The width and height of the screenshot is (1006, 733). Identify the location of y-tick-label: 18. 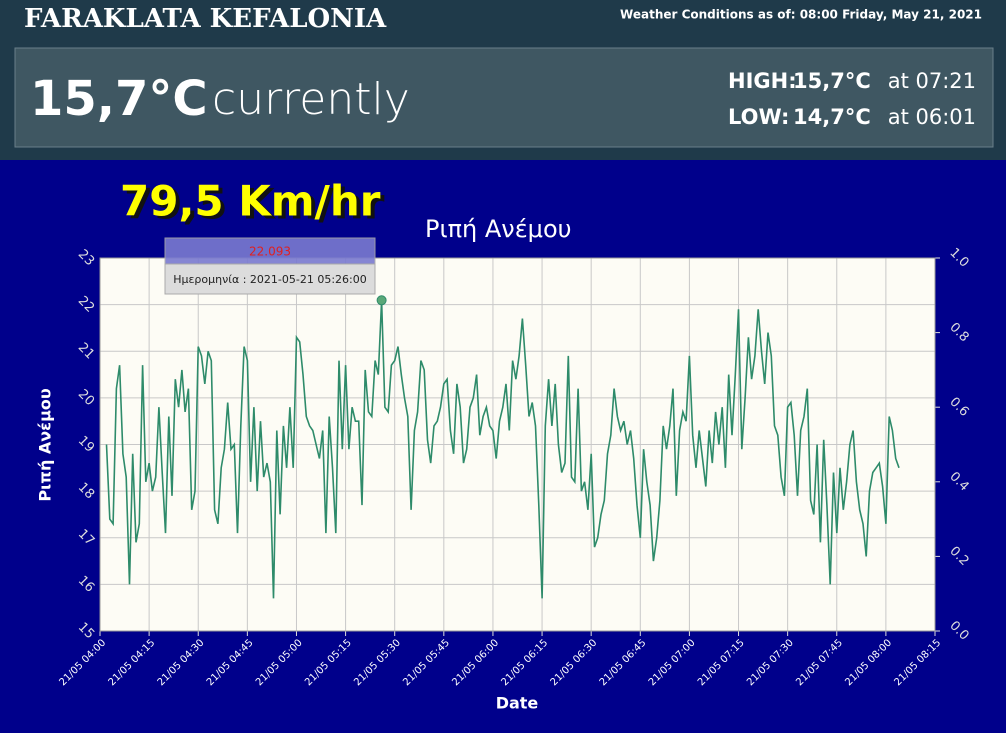
(86, 491).